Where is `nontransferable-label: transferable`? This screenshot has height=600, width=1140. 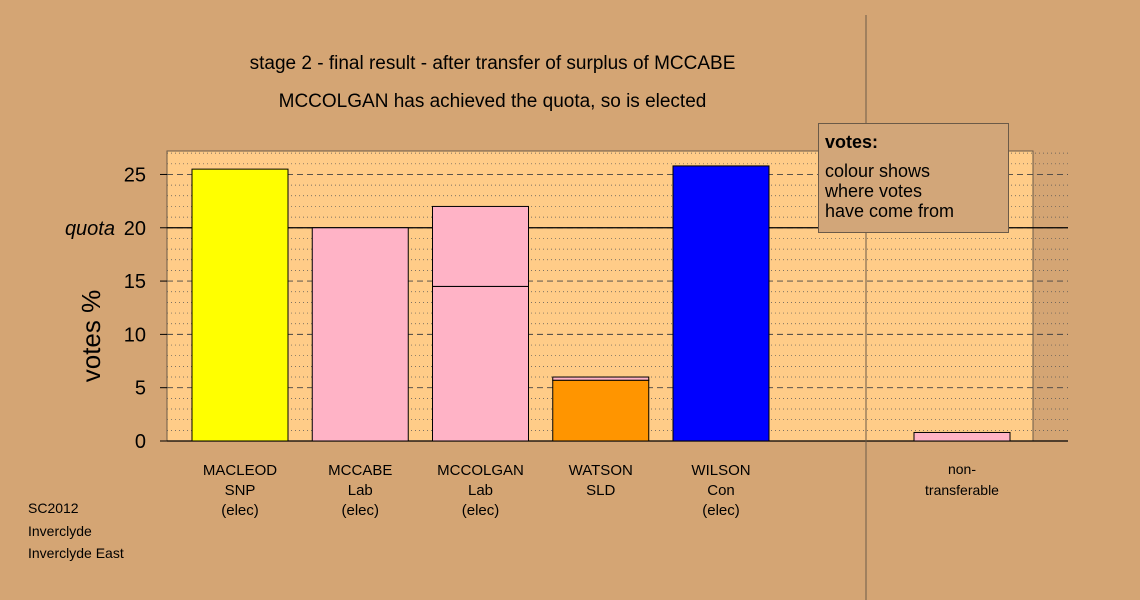 nontransferable-label: transferable is located at coordinates (962, 490).